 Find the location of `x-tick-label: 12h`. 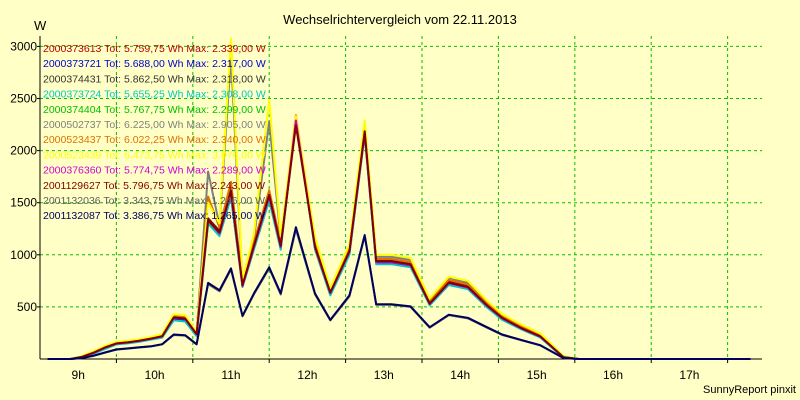

x-tick-label: 12h is located at coordinates (307, 375).